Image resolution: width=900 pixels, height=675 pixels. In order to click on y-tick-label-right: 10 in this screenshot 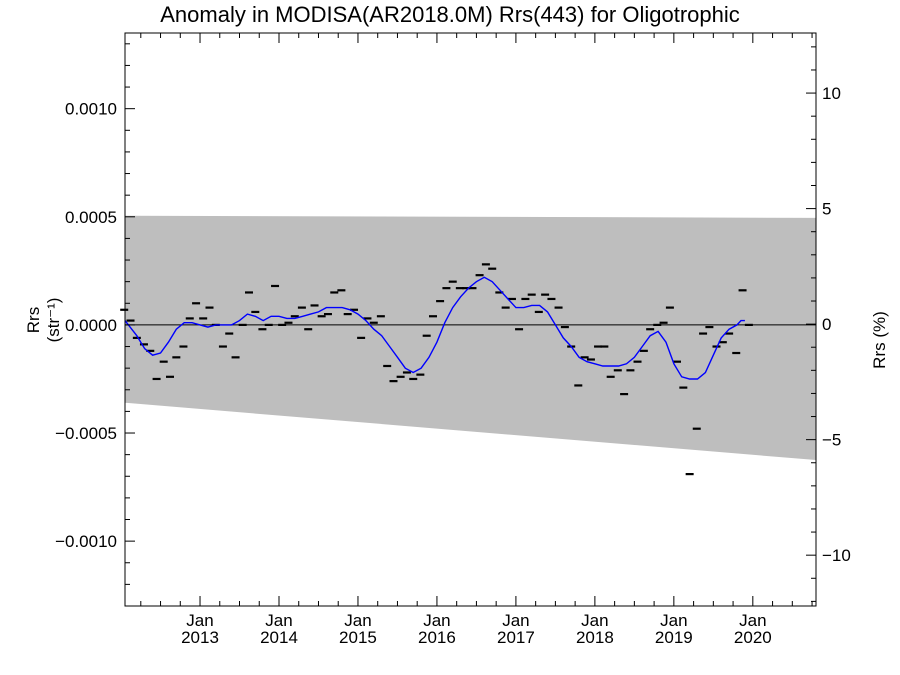, I will do `click(831, 93)`.